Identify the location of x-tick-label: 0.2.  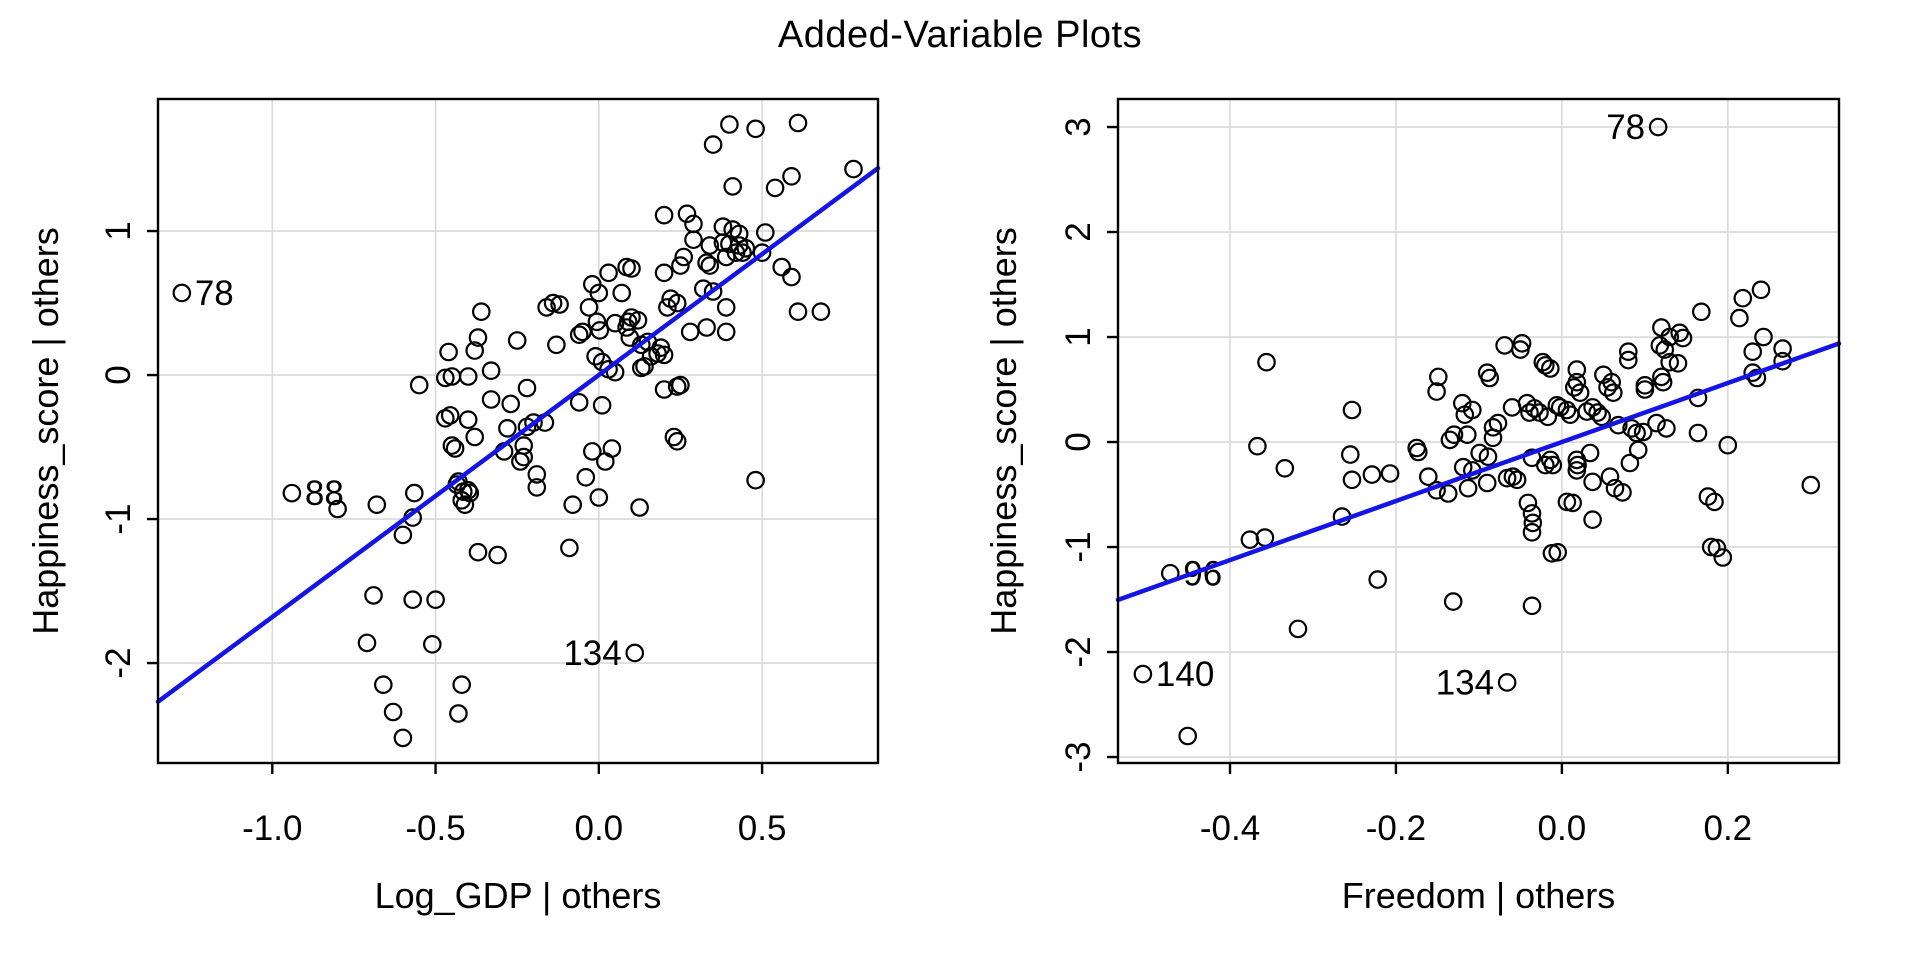
(1727, 828).